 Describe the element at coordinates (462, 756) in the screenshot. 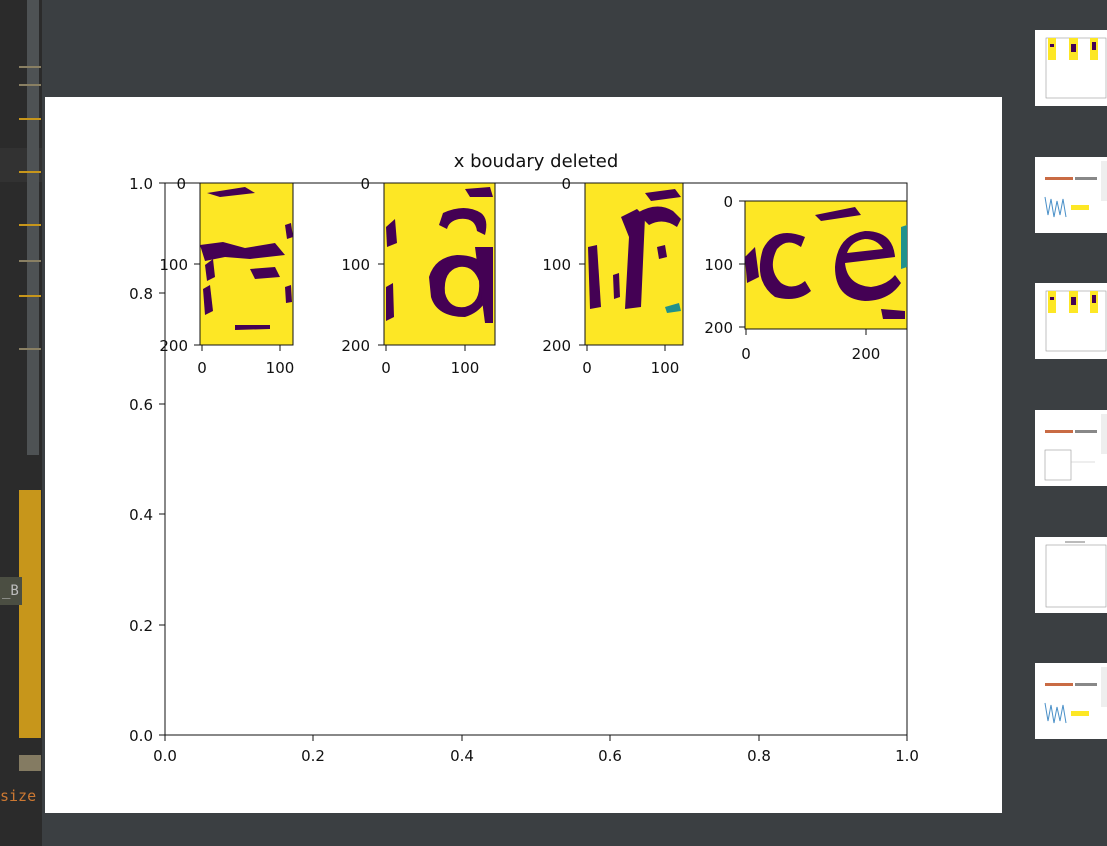

I see `x-tick-label: 0.4` at that location.